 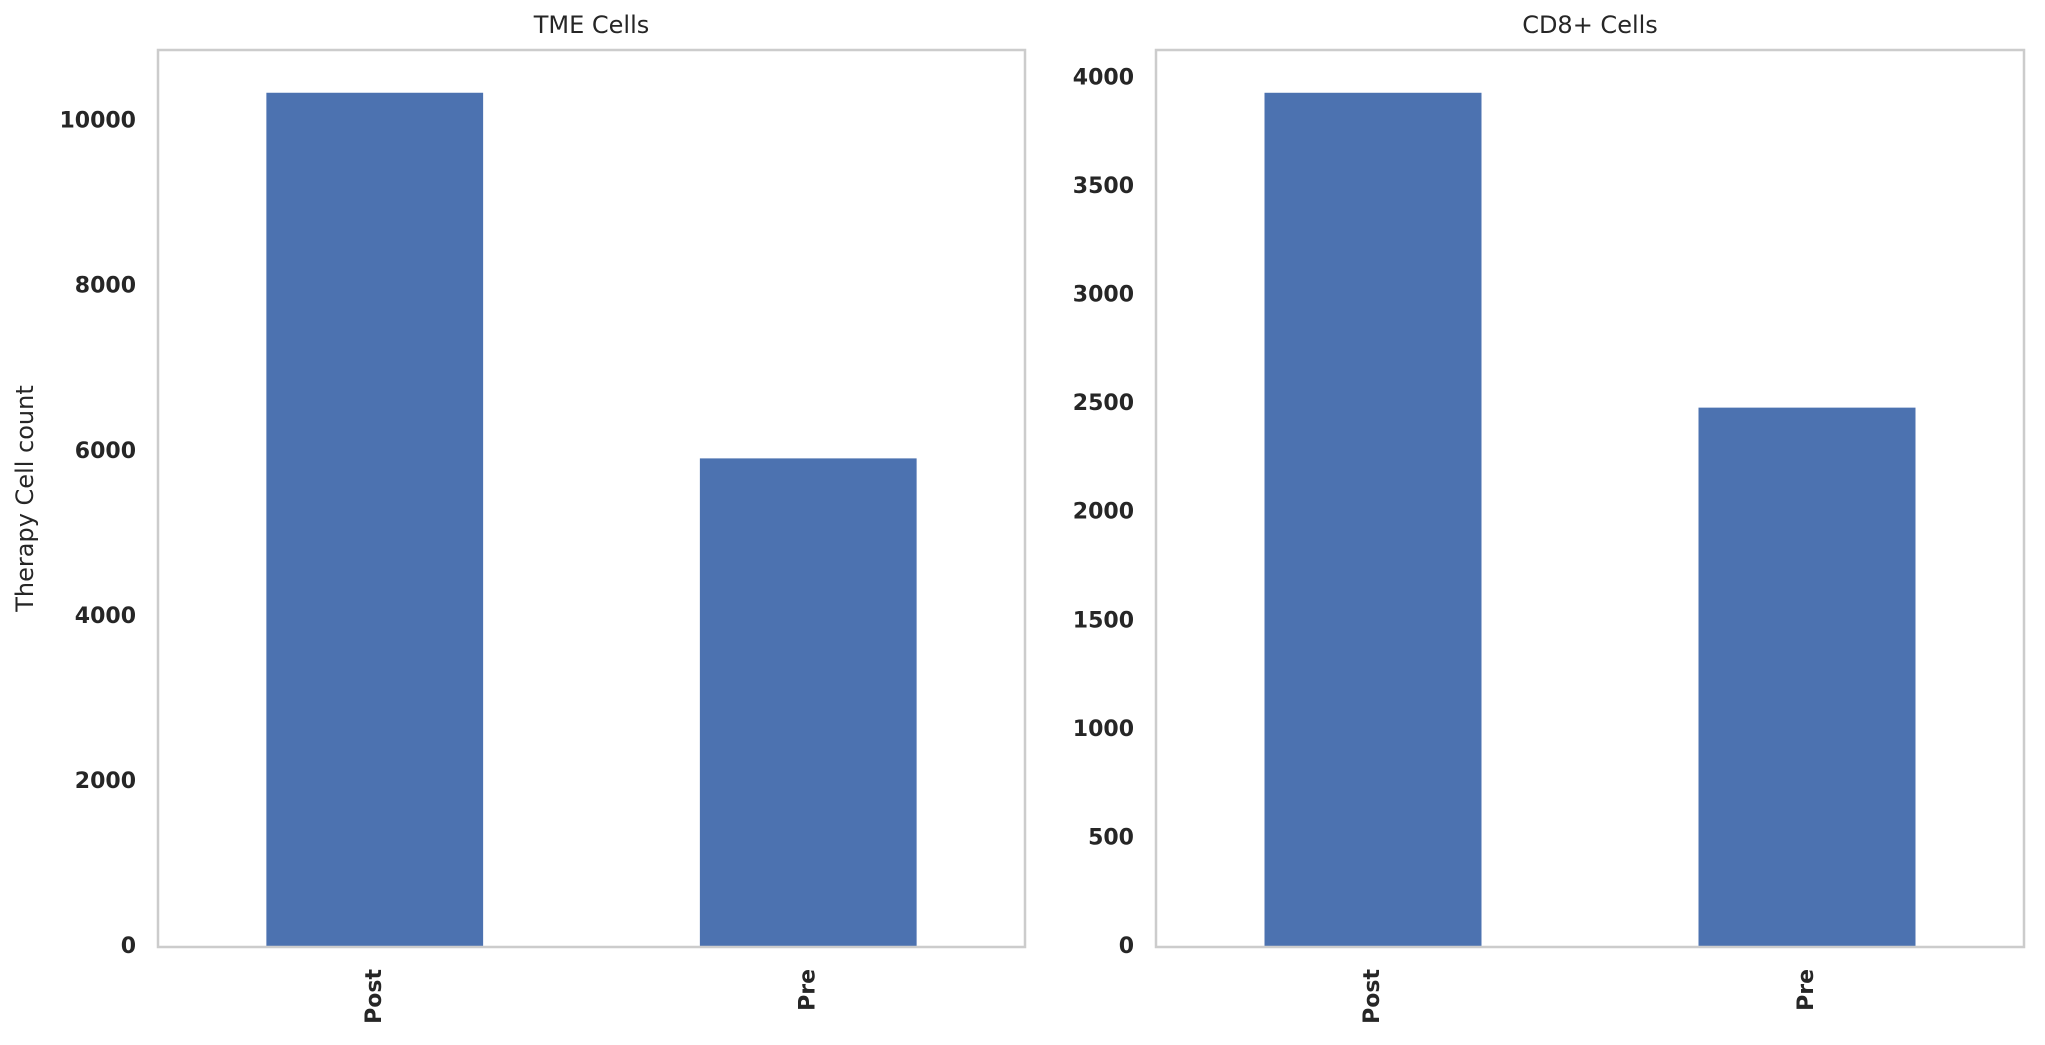 What do you see at coordinates (1111, 837) in the screenshot?
I see `y-tick-label: 500` at bounding box center [1111, 837].